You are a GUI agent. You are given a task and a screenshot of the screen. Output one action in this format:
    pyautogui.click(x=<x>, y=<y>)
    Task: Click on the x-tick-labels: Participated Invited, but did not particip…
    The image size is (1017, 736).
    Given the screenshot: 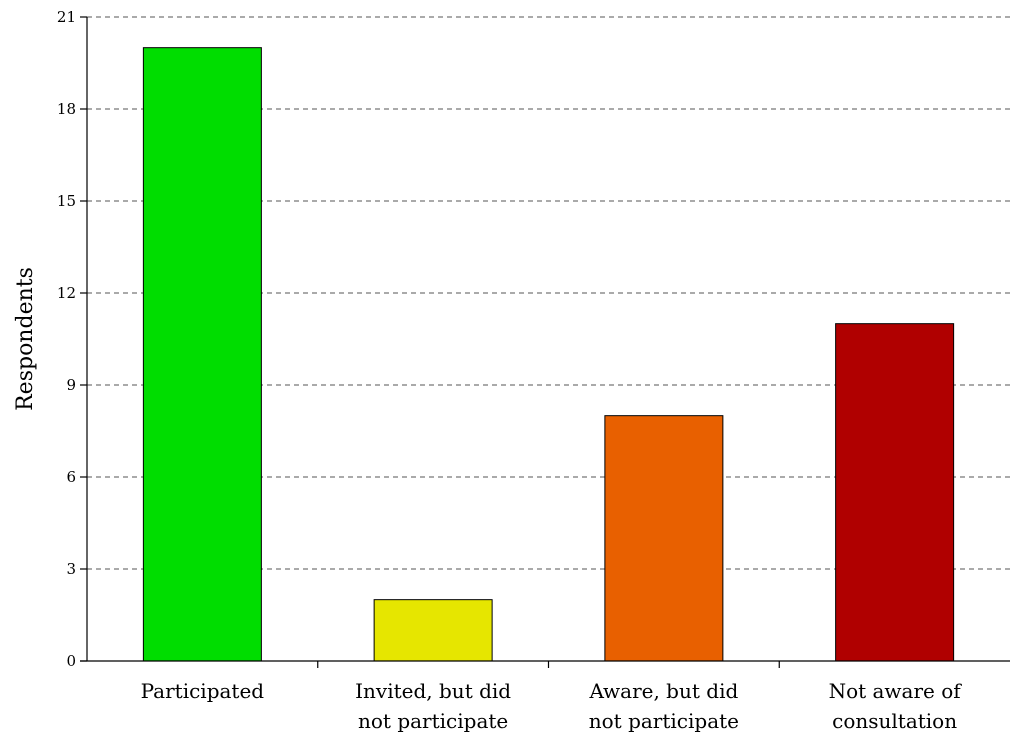 What is the action you would take?
    pyautogui.click(x=552, y=697)
    